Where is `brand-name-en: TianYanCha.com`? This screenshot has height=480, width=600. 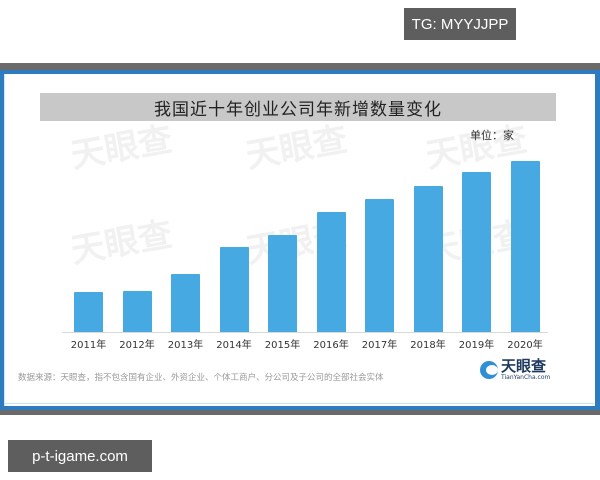 brand-name-en: TianYanCha.com is located at coordinates (526, 377).